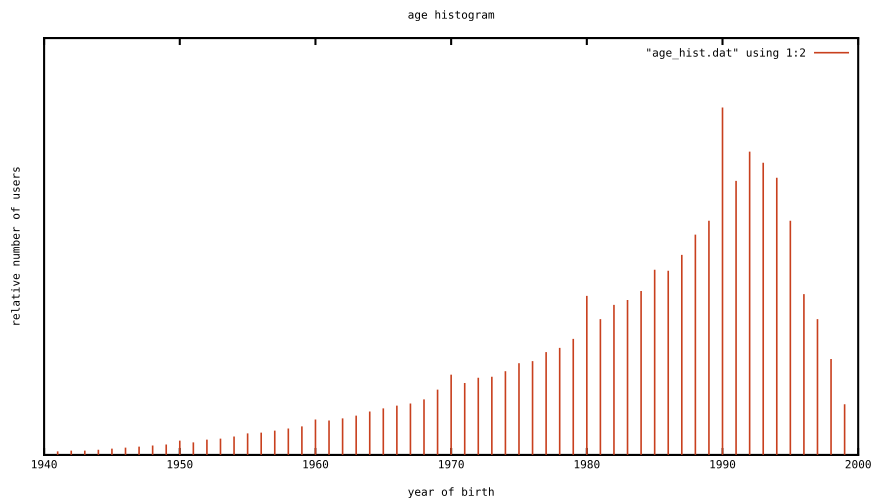 The width and height of the screenshot is (882, 501). Describe the element at coordinates (587, 464) in the screenshot. I see `x-tick-label: 1980` at that location.